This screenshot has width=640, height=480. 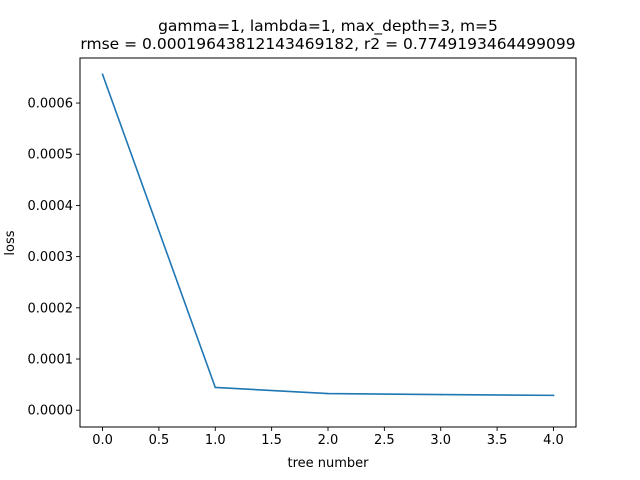 What do you see at coordinates (51, 360) in the screenshot?
I see `y-tick-label: 0.0001` at bounding box center [51, 360].